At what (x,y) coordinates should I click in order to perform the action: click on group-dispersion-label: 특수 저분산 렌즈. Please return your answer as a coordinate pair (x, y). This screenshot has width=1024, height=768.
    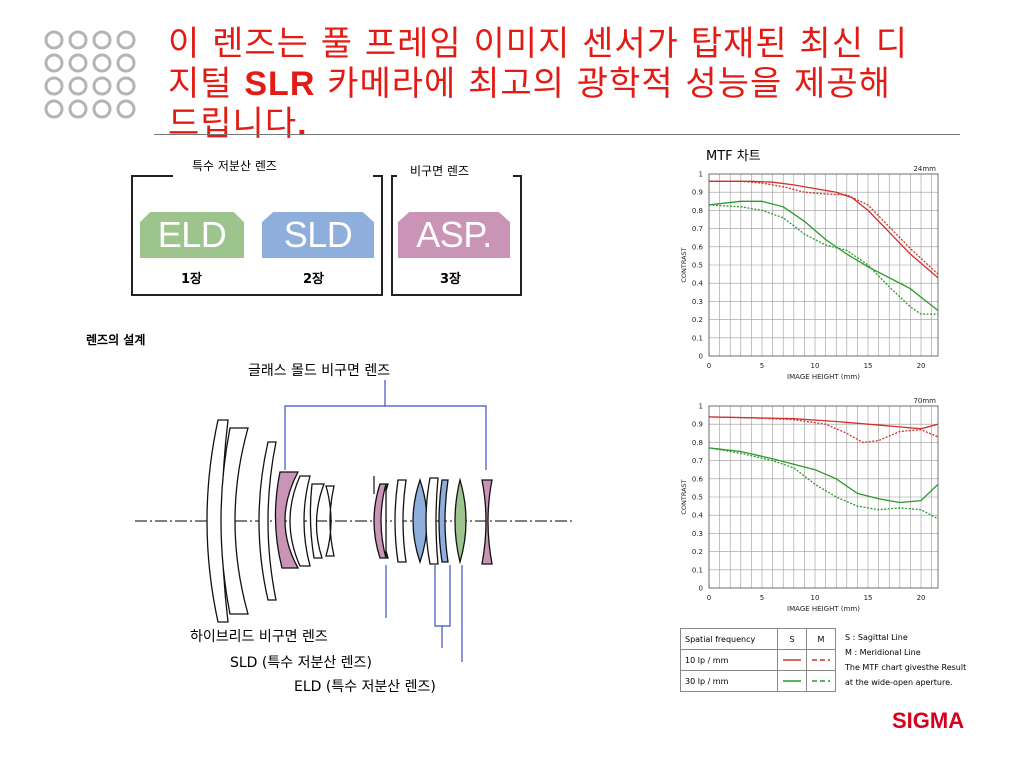
    Looking at the image, I should click on (234, 166).